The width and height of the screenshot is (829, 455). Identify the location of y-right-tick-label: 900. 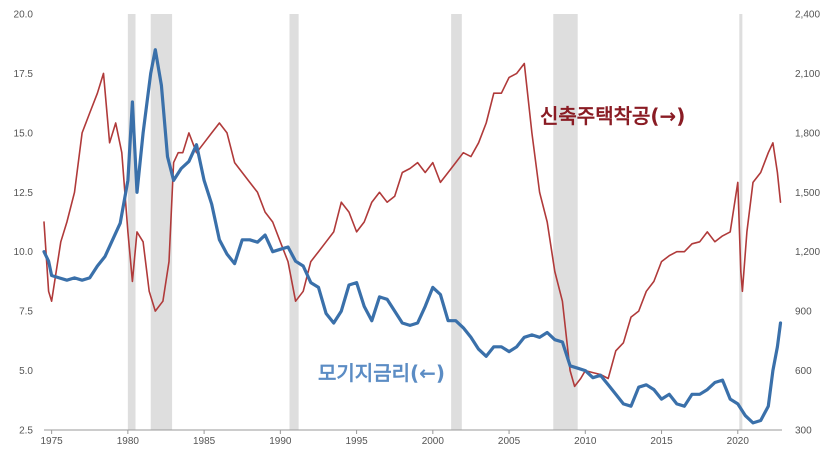
(803, 312).